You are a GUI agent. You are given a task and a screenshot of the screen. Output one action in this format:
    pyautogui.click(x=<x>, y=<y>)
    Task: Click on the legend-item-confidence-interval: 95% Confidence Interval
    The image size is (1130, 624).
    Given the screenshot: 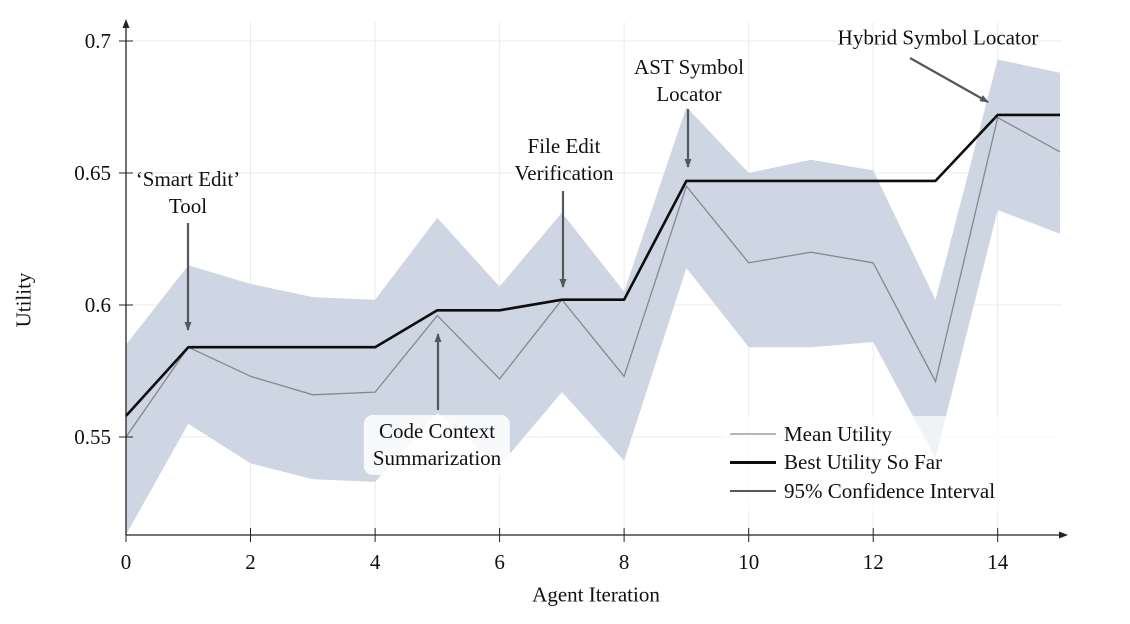 What is the action you would take?
    pyautogui.click(x=899, y=491)
    